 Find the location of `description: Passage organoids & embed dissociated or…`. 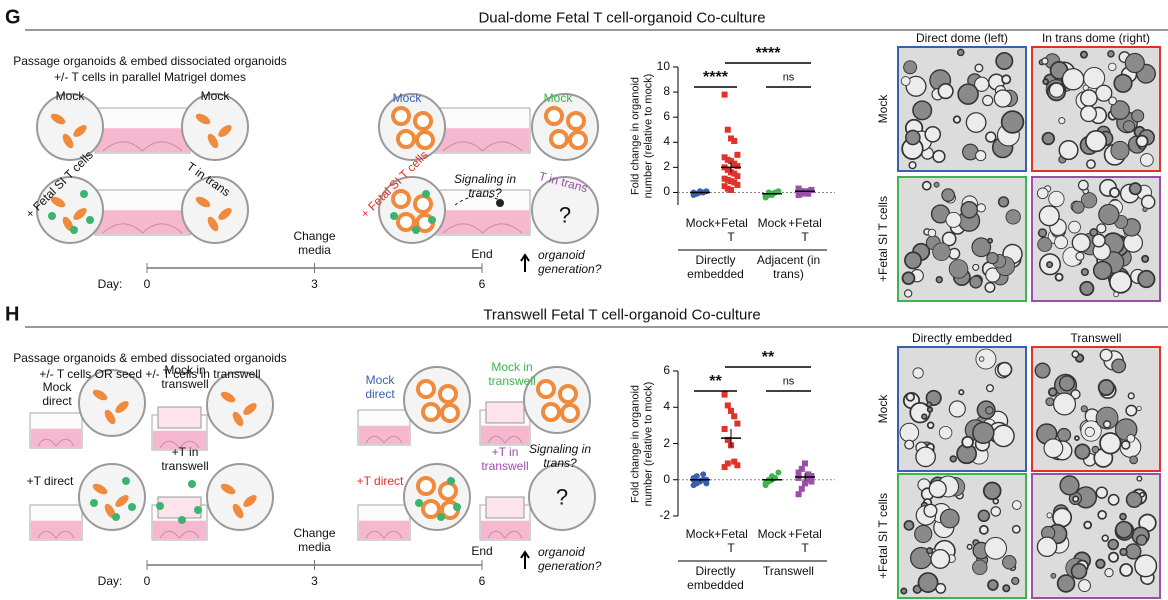

description: Passage organoids & embed dissociated or… is located at coordinates (150, 61).